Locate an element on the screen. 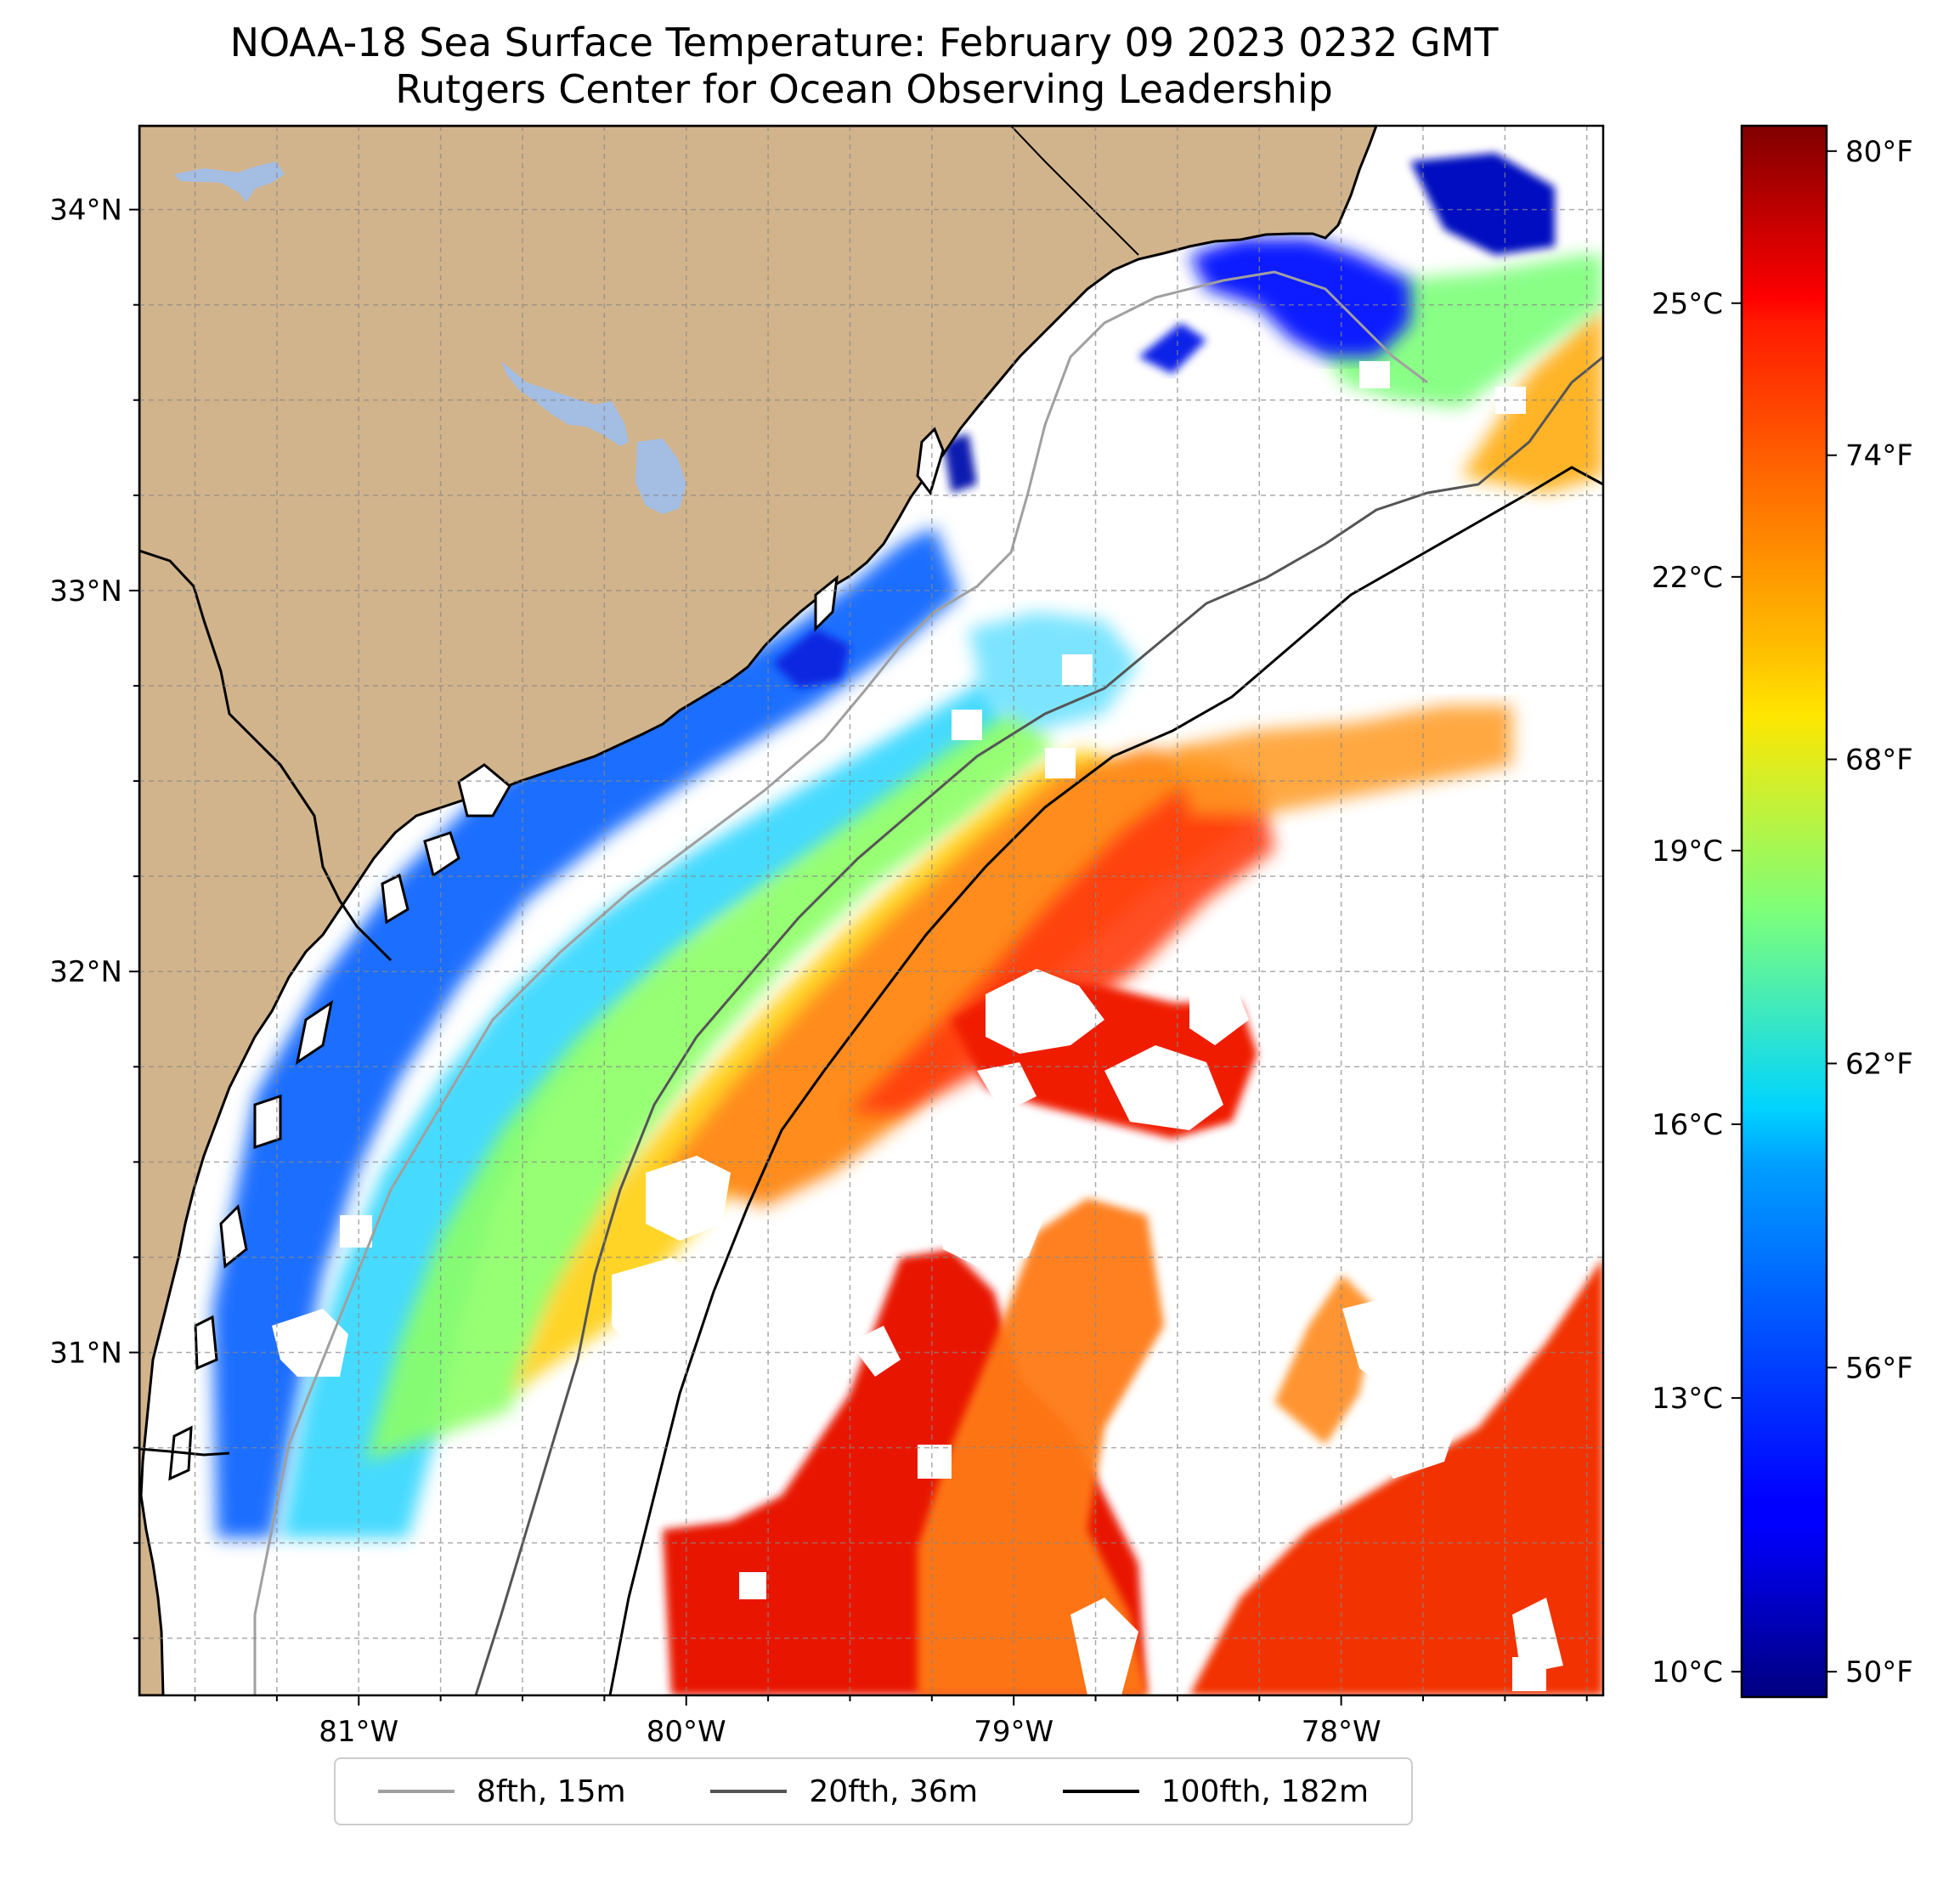 The height and width of the screenshot is (1884, 1960). colorbar-celsius-labels: 25°C 22°C 19°C 16°C 13°C 10°C is located at coordinates (1688, 988).